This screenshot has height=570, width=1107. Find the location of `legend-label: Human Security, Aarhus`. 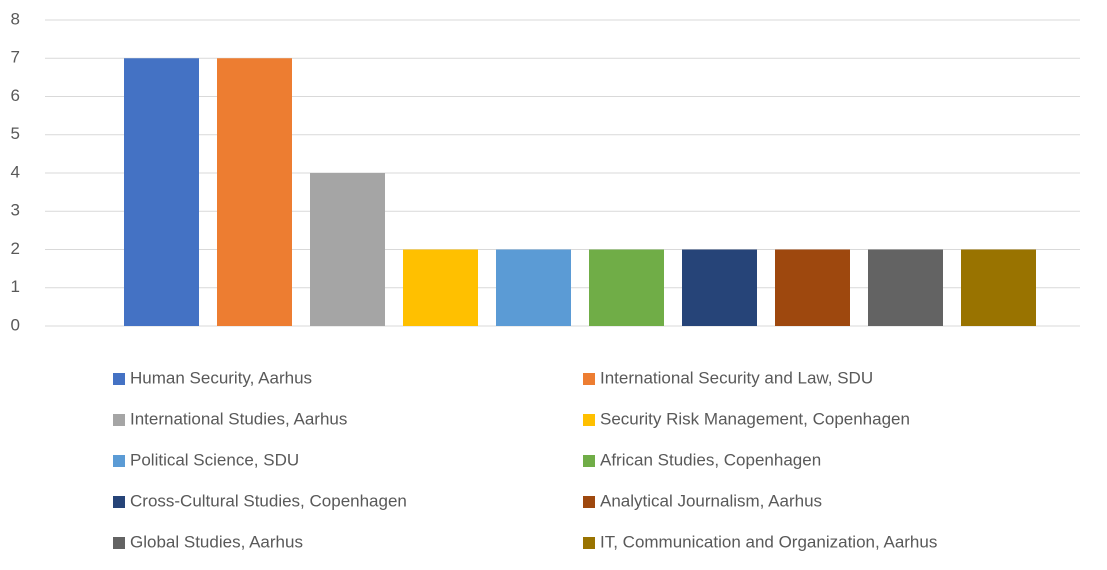

legend-label: Human Security, Aarhus is located at coordinates (221, 377).